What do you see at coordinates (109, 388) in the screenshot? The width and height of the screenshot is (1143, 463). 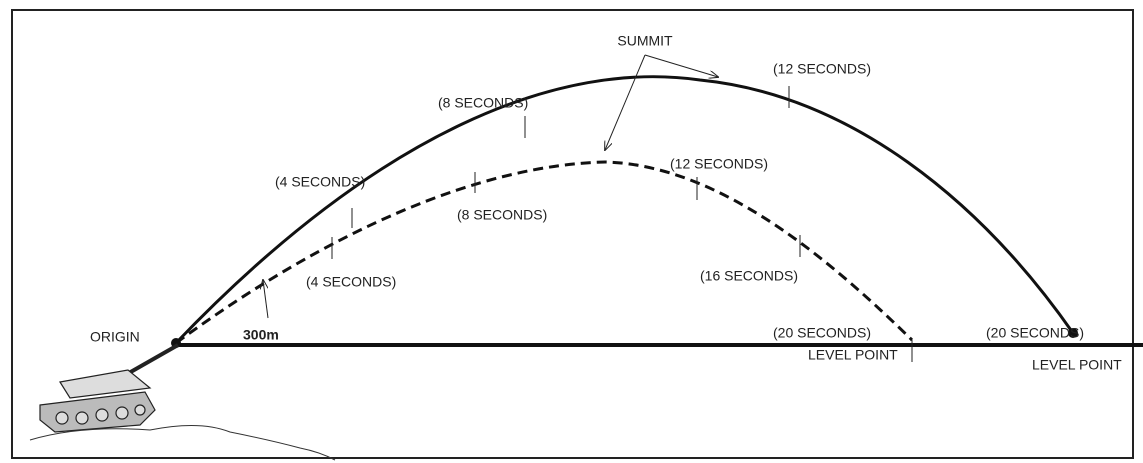 I see `tank` at bounding box center [109, 388].